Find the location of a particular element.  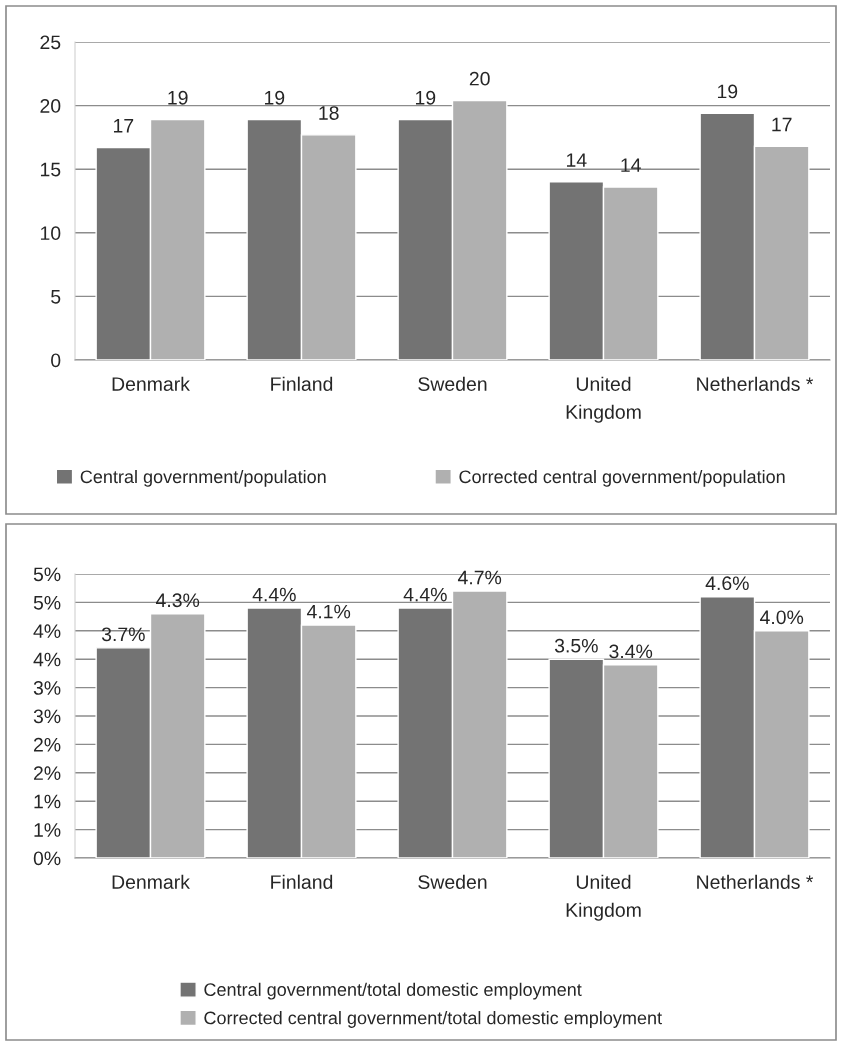

legend-label: Corrected central government/total domestic employment is located at coordinates (433, 1019).